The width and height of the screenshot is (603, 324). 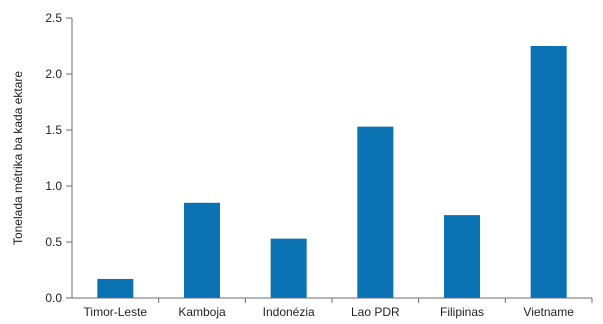 I want to click on y-tick-label: 2.5, so click(x=53, y=18).